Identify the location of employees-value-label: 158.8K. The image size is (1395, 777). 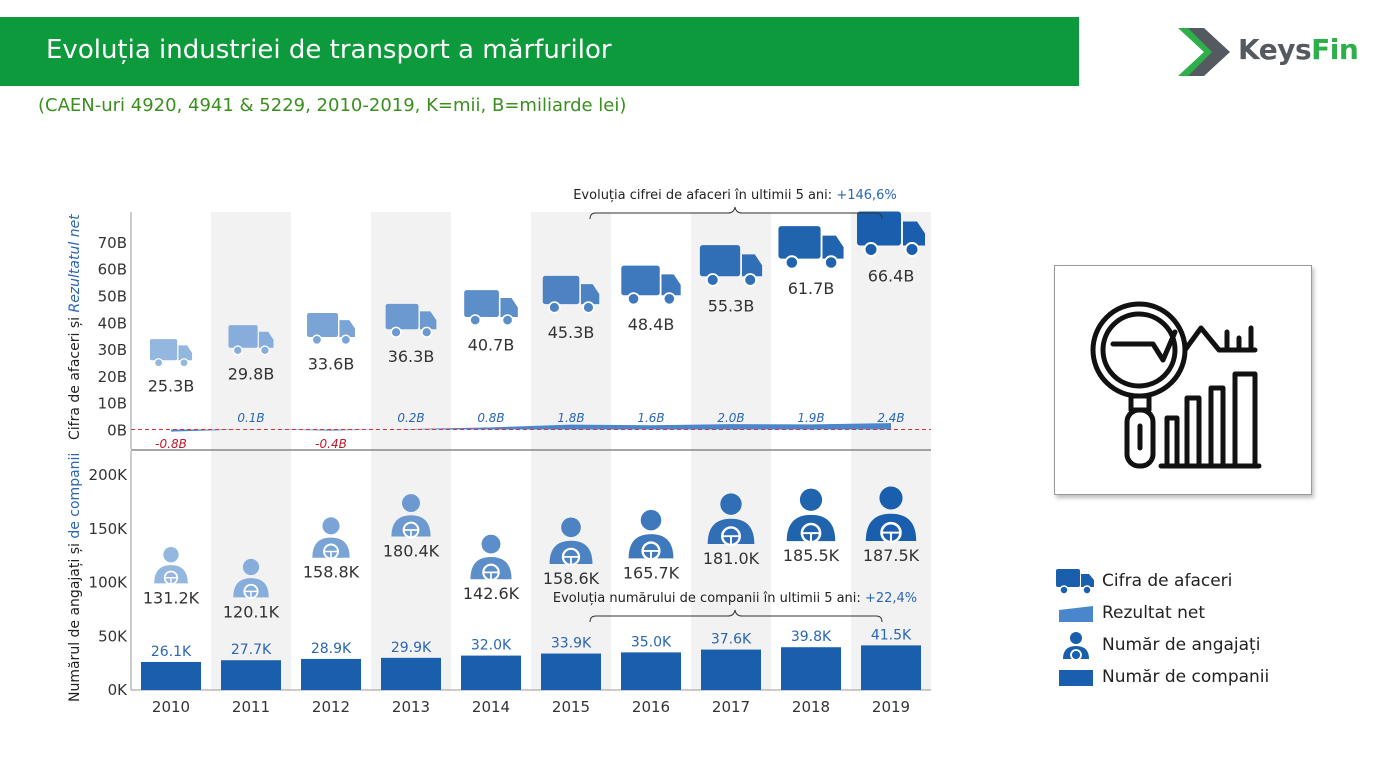
(331, 572).